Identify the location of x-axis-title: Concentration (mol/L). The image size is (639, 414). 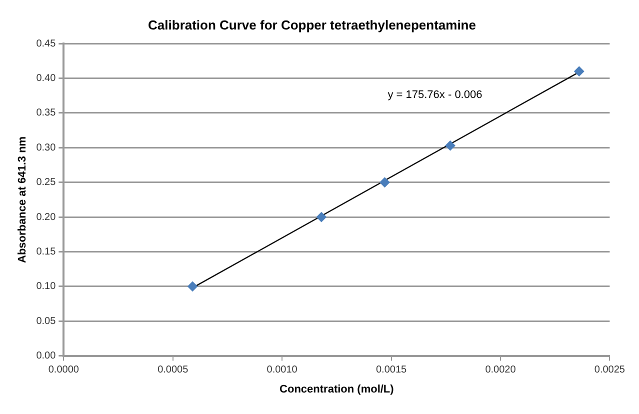
(337, 389).